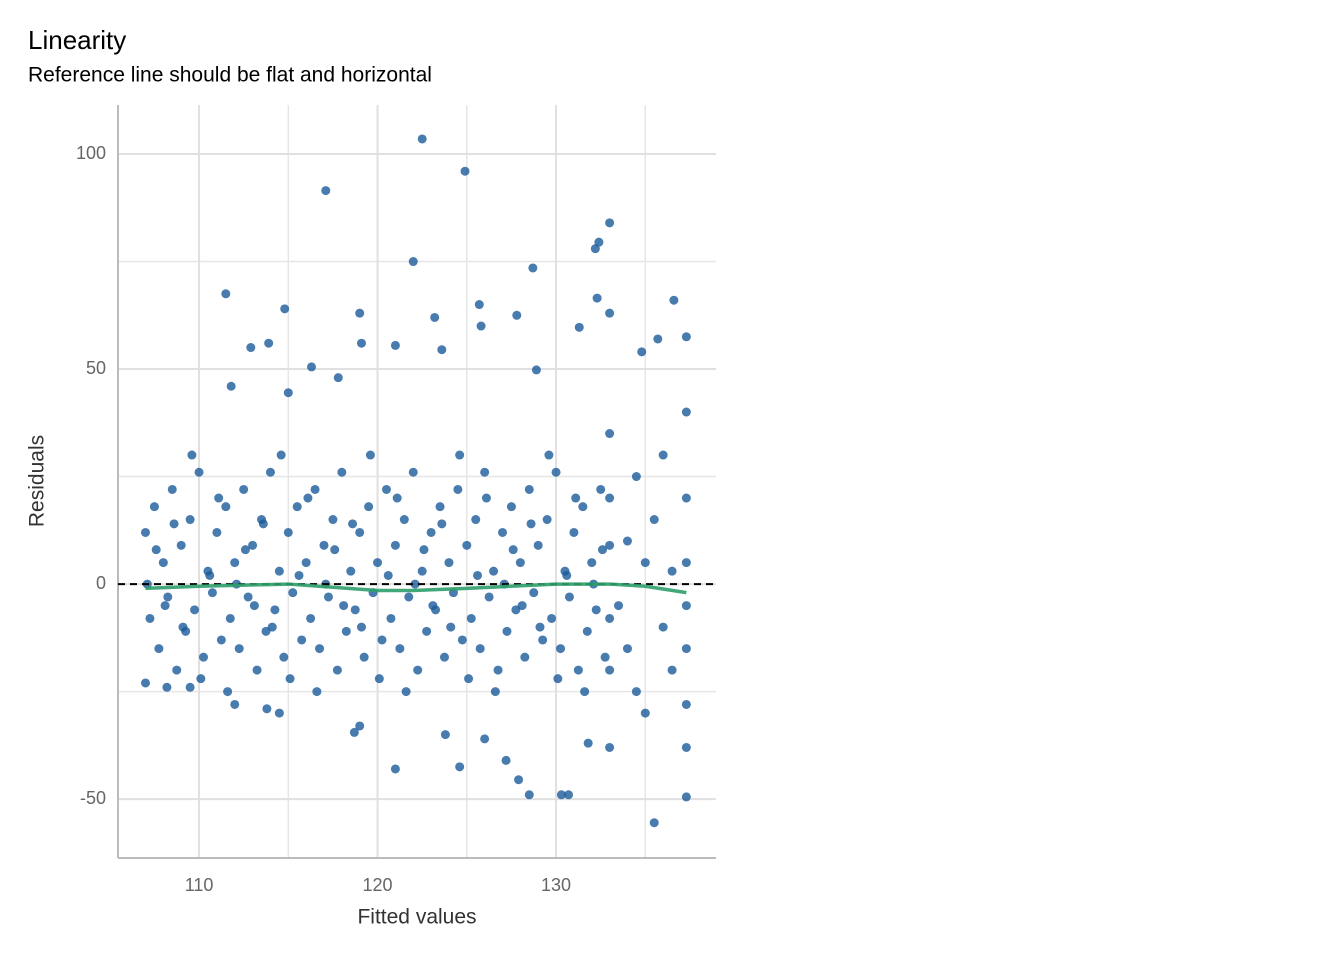 The image size is (1344, 965). Describe the element at coordinates (101, 583) in the screenshot. I see `y-tick-label: 0` at that location.